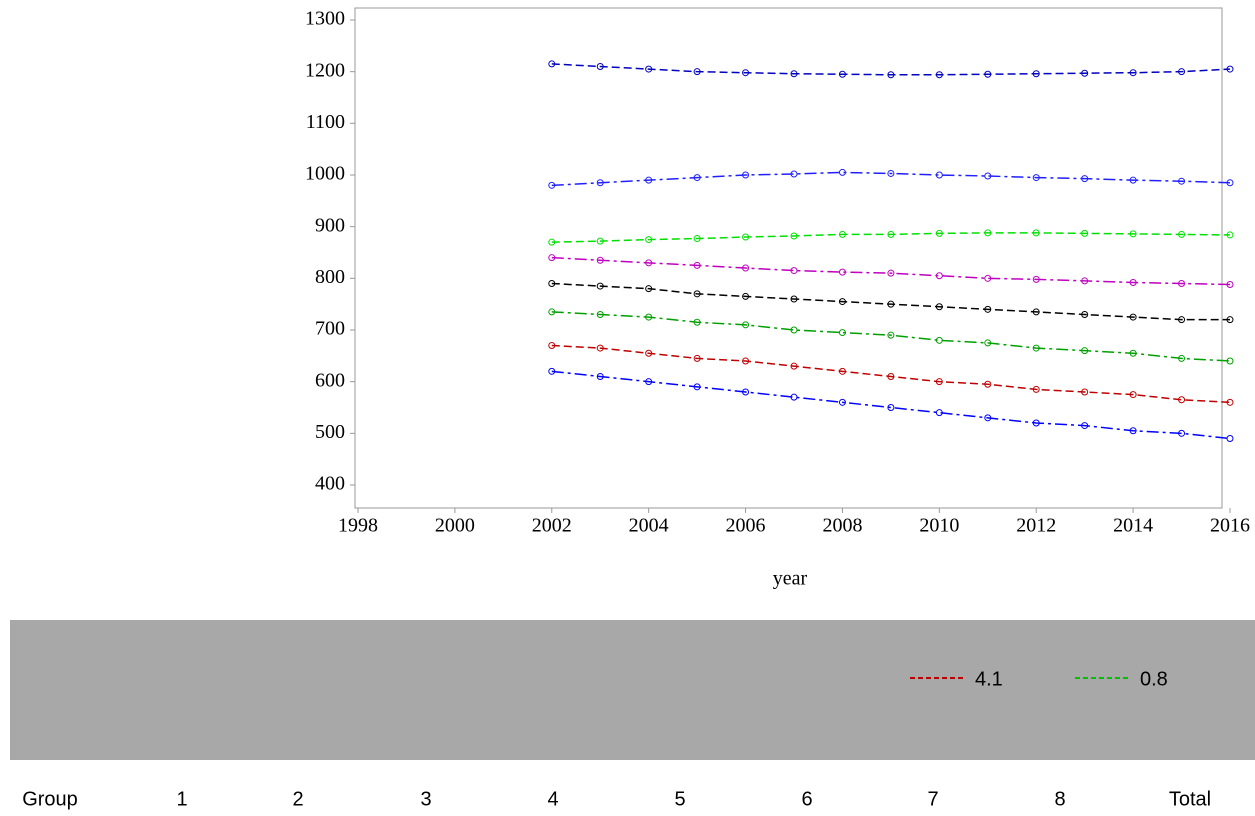 The image size is (1255, 816). Describe the element at coordinates (330, 380) in the screenshot. I see `y-tick-label: 600` at that location.